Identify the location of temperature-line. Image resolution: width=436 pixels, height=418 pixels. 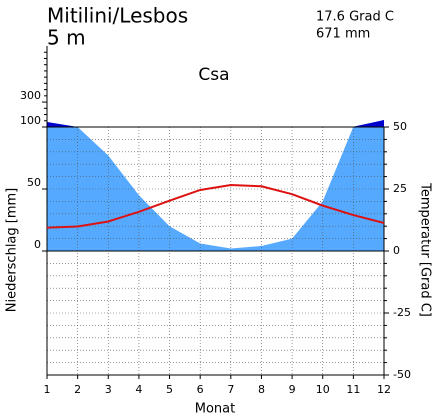
(215, 206).